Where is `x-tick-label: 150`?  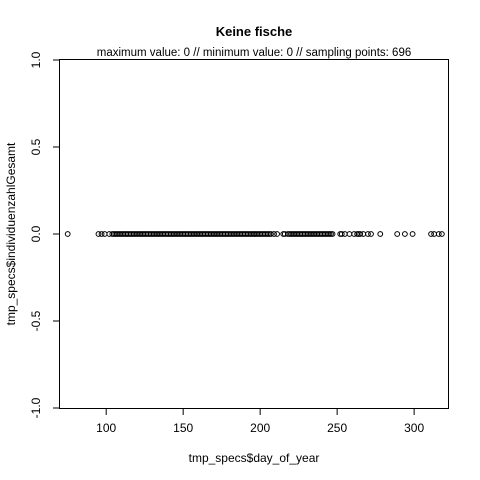 x-tick-label: 150 is located at coordinates (183, 428).